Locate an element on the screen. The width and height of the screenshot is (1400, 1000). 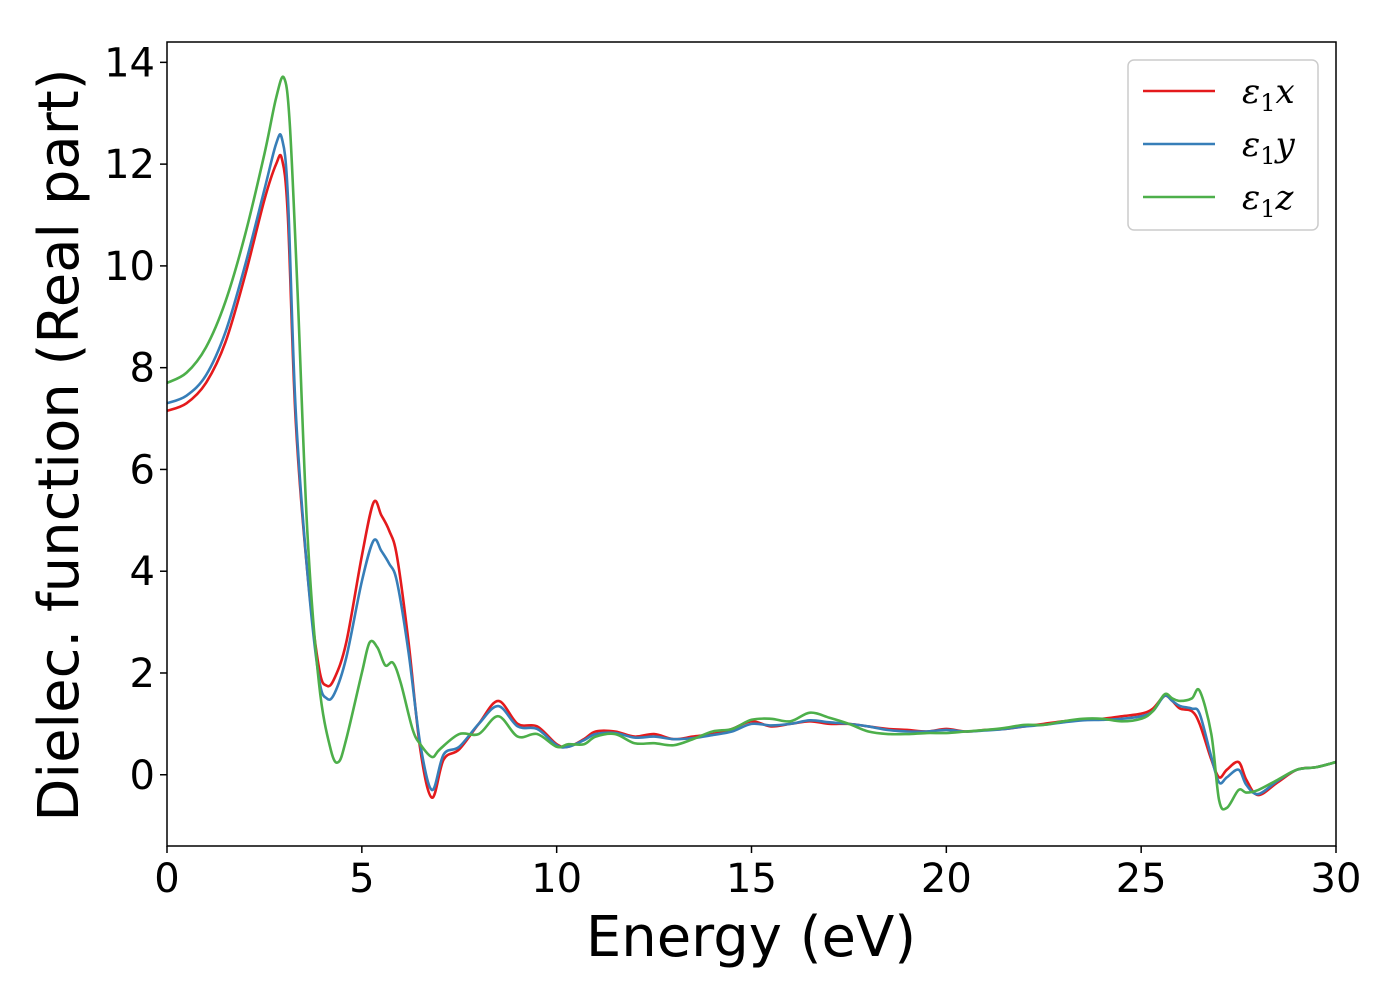
x-tick-label: 0 is located at coordinates (166, 879).